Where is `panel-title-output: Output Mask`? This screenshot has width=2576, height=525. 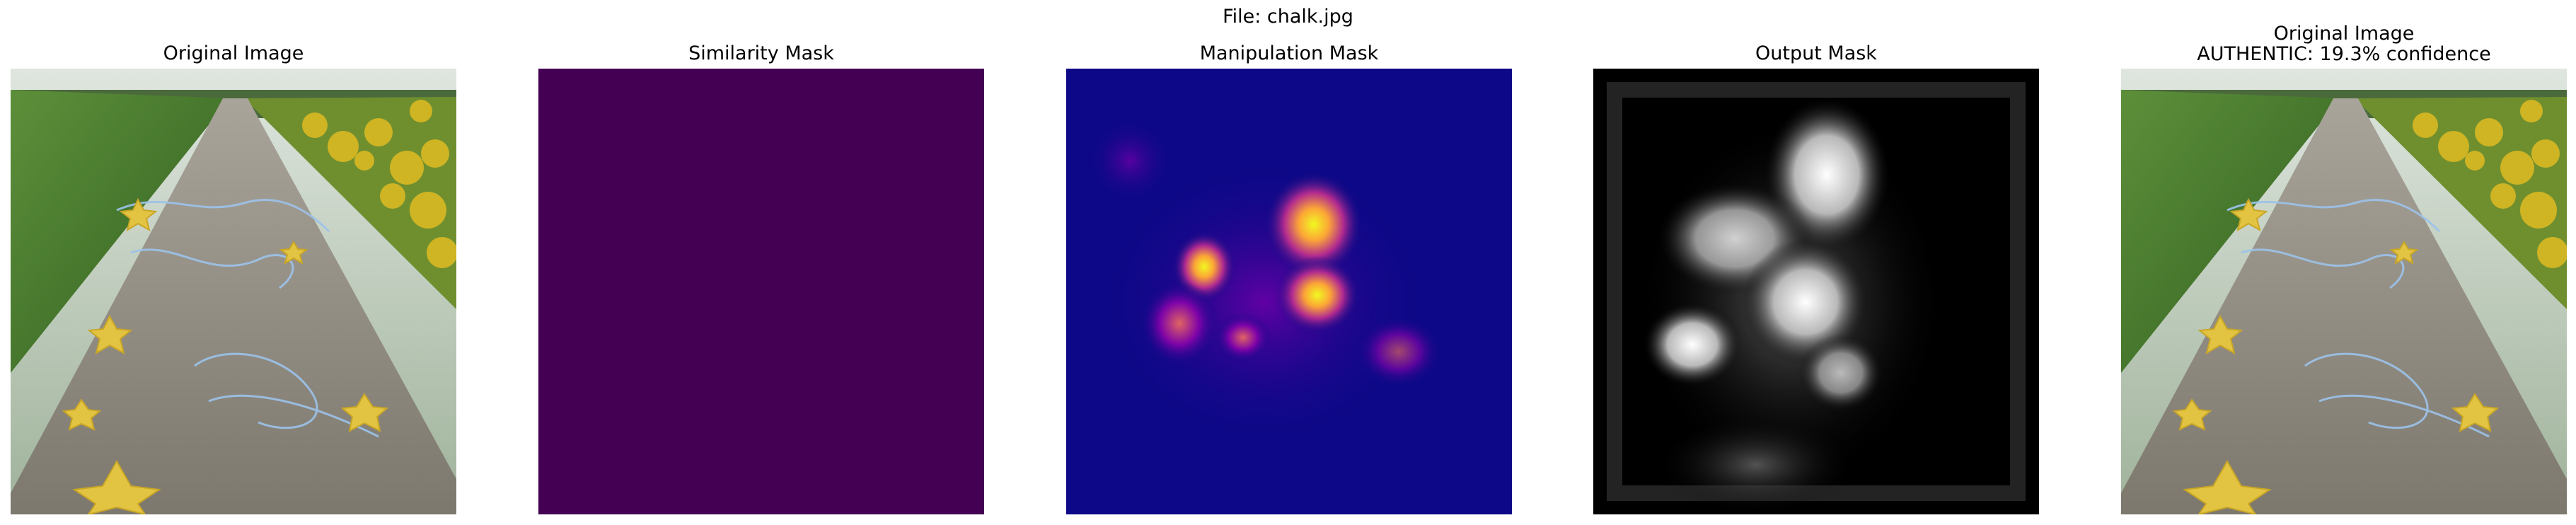
panel-title-output: Output Mask is located at coordinates (1816, 53).